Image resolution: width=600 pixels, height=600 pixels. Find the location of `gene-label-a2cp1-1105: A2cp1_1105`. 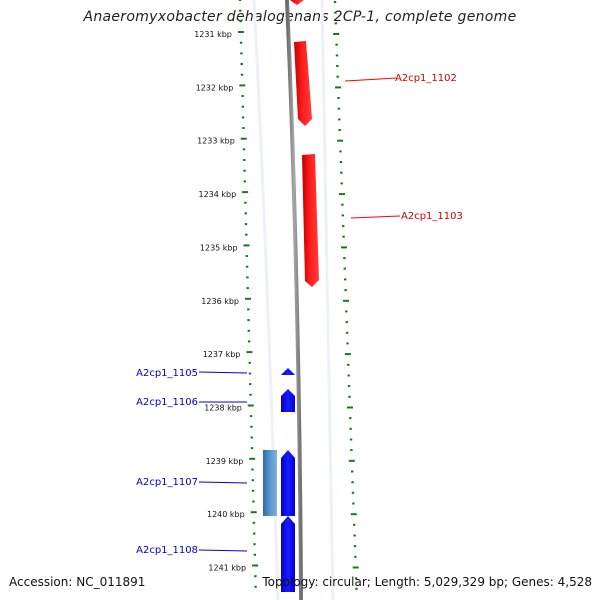

gene-label-a2cp1-1105: A2cp1_1105 is located at coordinates (167, 373).